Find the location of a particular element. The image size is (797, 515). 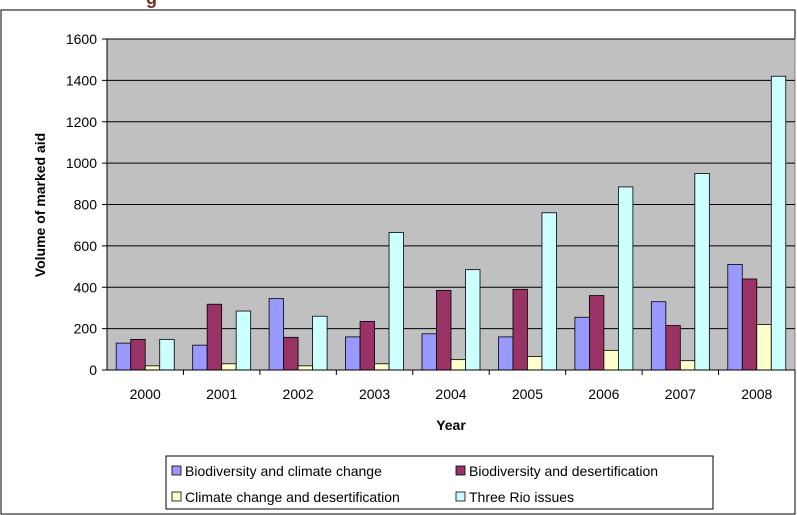

legend-box is located at coordinates (439, 482).